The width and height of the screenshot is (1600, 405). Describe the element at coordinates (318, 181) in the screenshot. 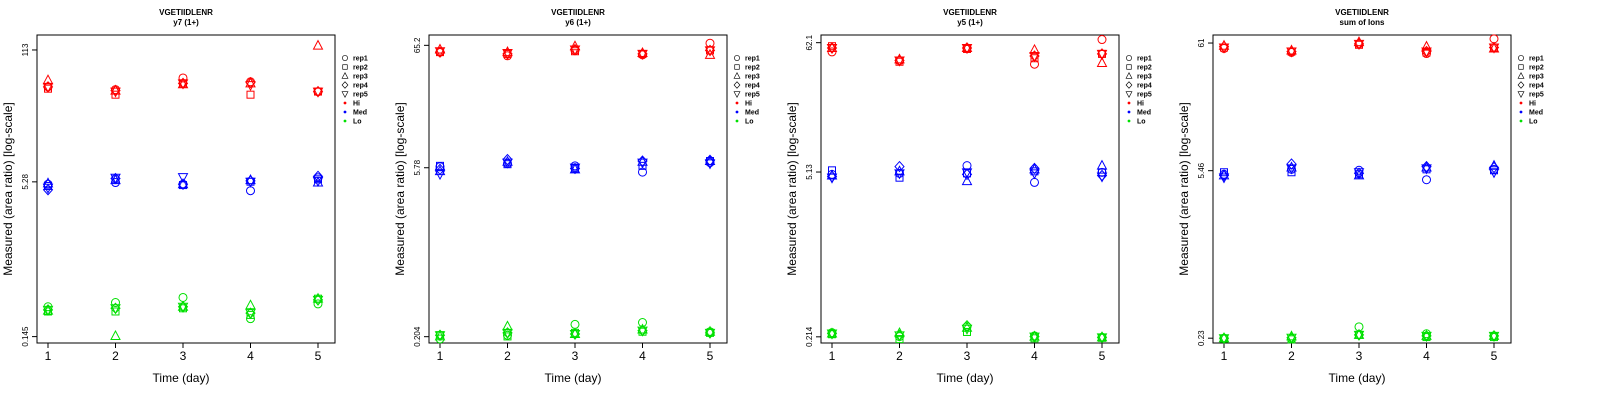

I see `data-point-med-day5-rep5` at that location.